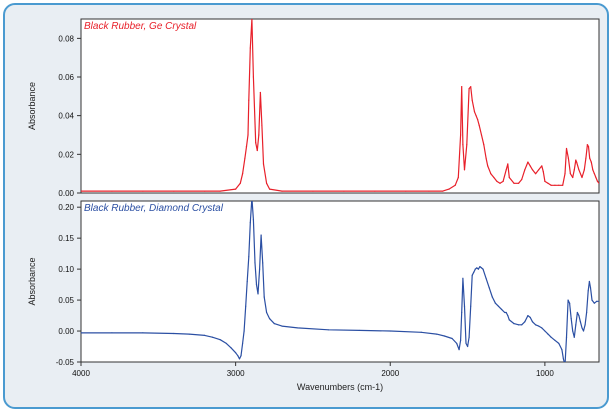 The height and width of the screenshot is (417, 616). What do you see at coordinates (81, 373) in the screenshot?
I see `x-tick-label: 4000` at bounding box center [81, 373].